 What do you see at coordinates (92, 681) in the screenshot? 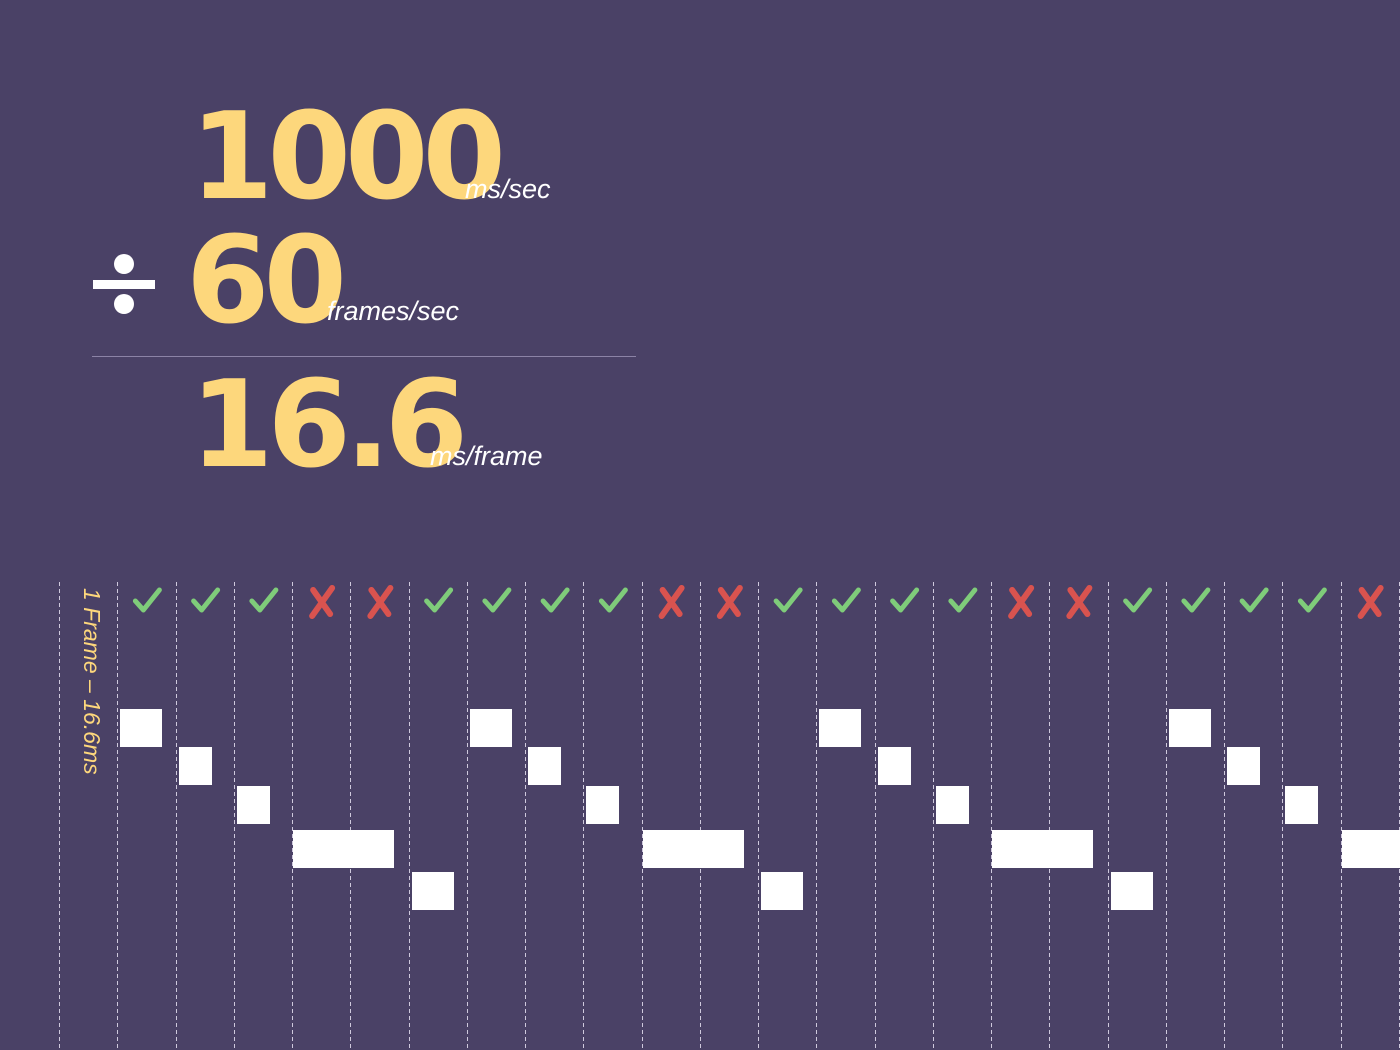
I see `frame-duration-label: 1 Frame – 16.6ms` at bounding box center [92, 681].